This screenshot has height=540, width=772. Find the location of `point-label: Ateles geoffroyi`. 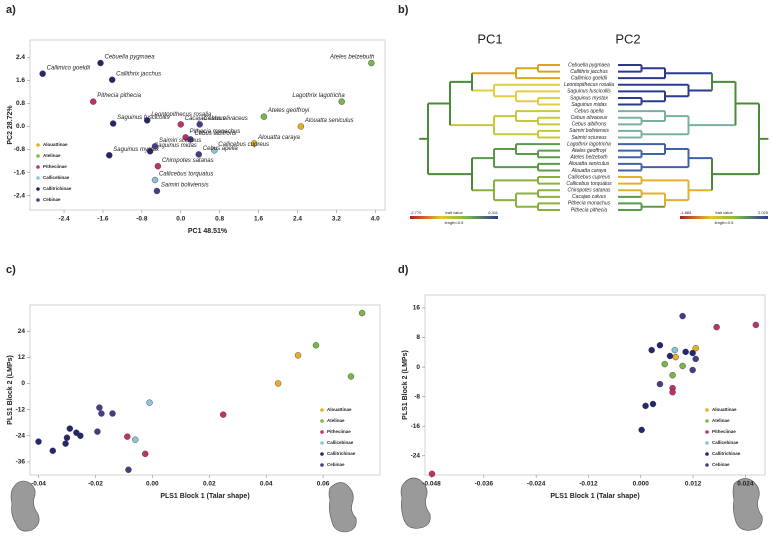

point-label: Ateles geoffroyi is located at coordinates (288, 111).